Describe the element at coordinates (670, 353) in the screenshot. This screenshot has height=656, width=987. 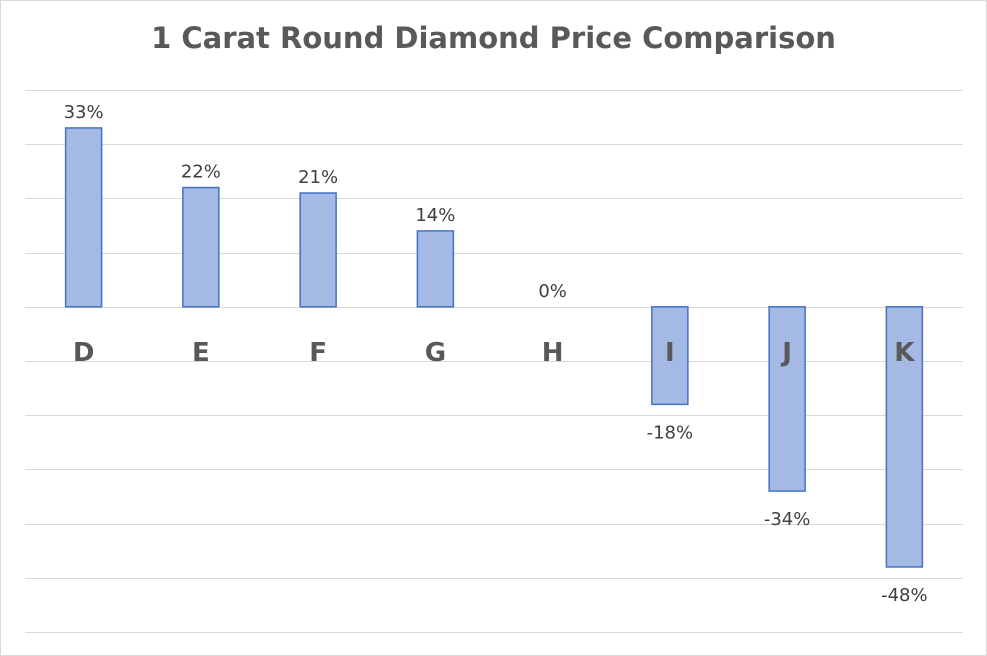
I see `category-label-i: I` at that location.